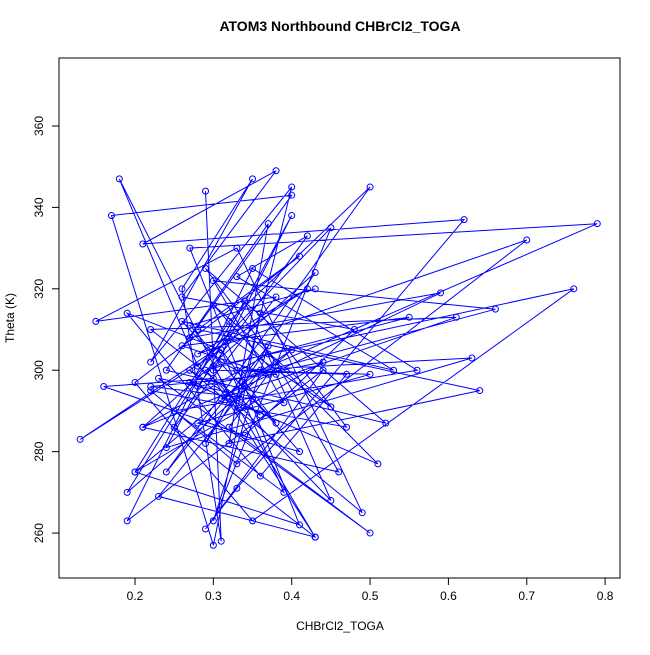  I want to click on x-tick-label: 0.7, so click(526, 596).